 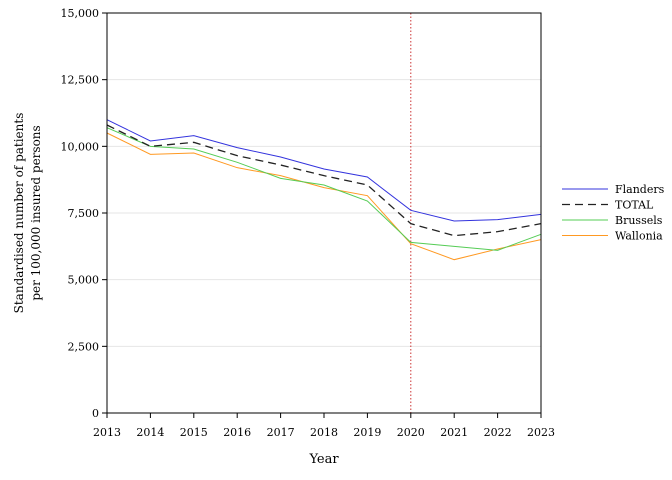 I want to click on y-axis-title-line: per 100,000 insured persons, so click(x=36, y=212).